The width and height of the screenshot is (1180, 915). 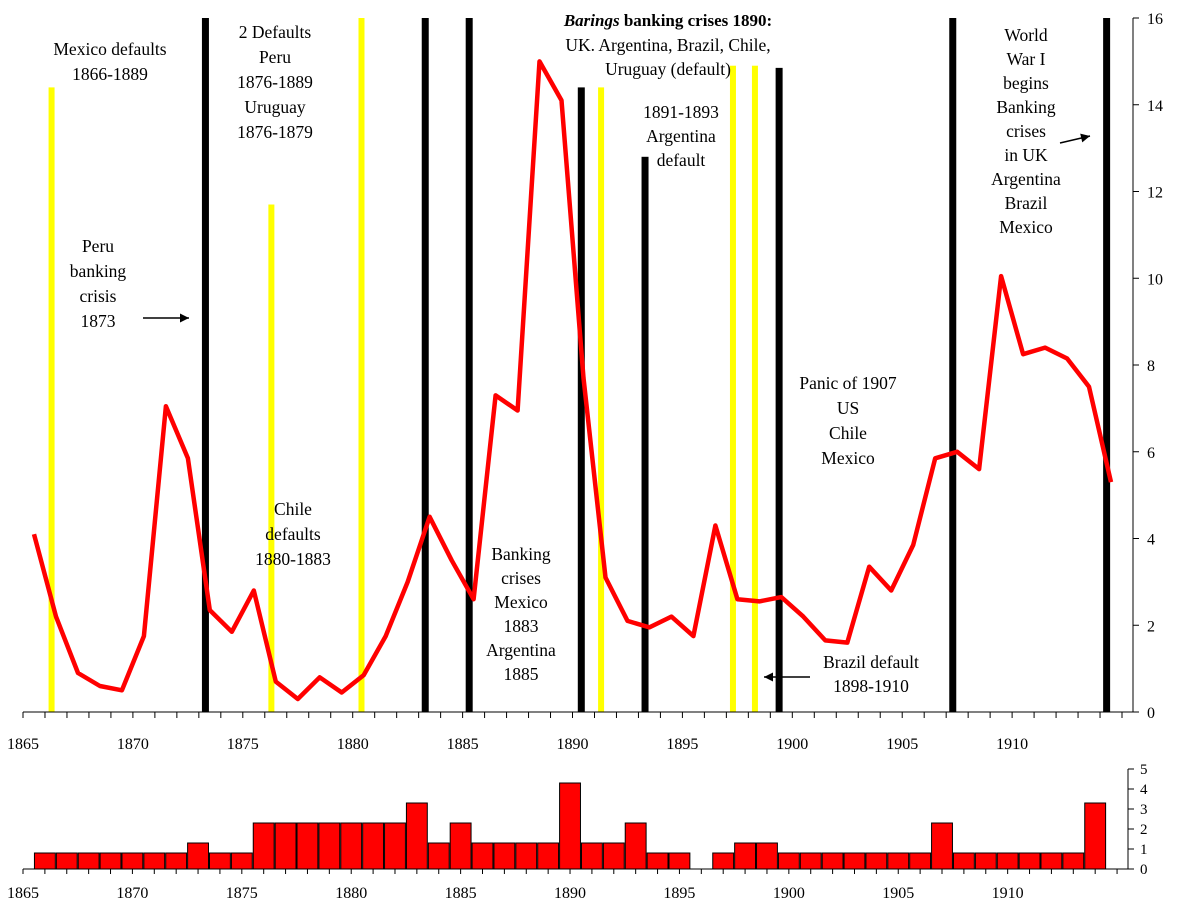 What do you see at coordinates (789, 893) in the screenshot?
I see `bottom-x-tick-label: 1900` at bounding box center [789, 893].